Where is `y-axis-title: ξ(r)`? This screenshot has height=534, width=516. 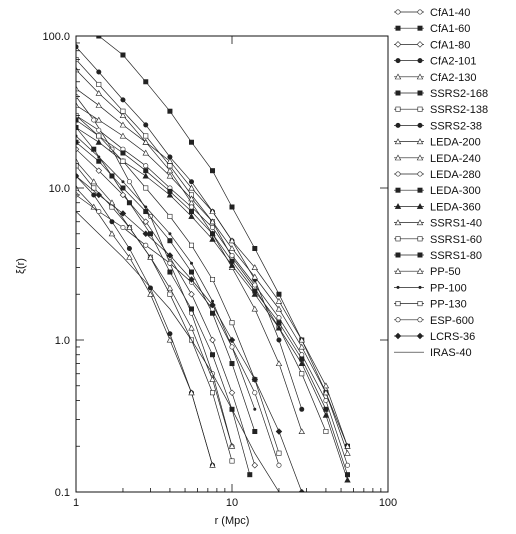
y-axis-title: ξ(r) is located at coordinates (21, 266).